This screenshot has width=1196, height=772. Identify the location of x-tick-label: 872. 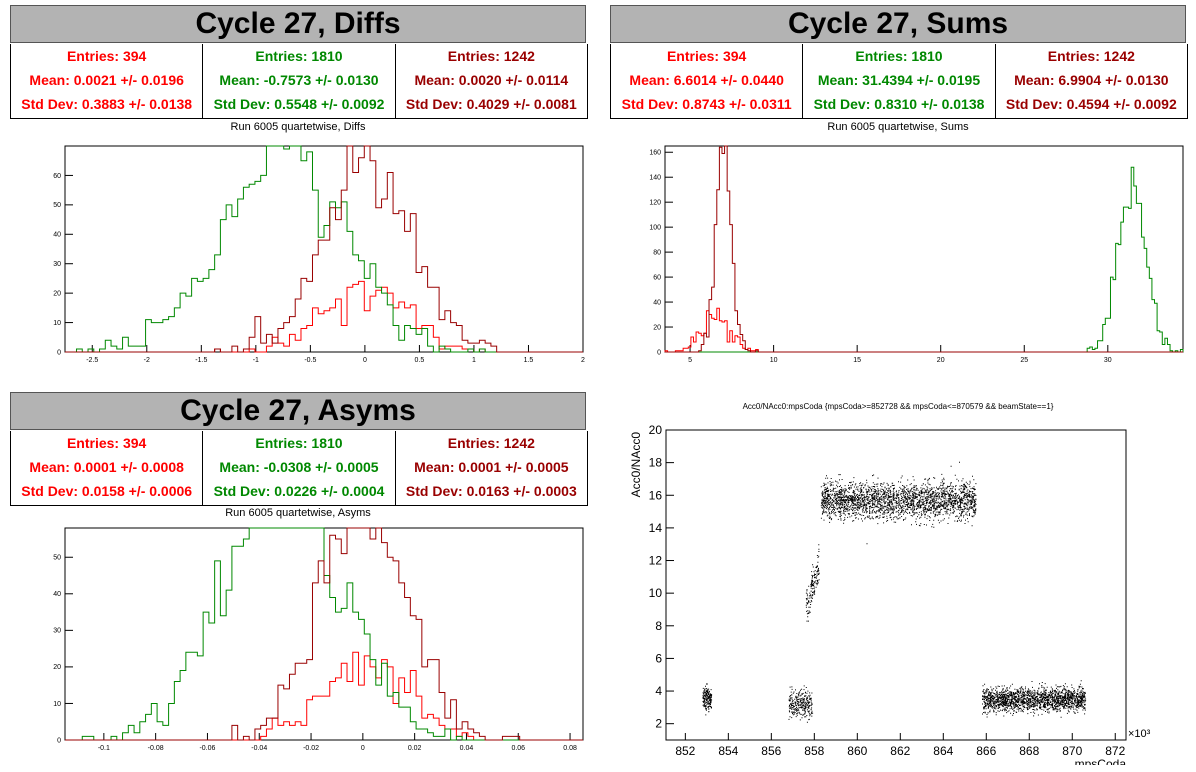
(1115, 751).